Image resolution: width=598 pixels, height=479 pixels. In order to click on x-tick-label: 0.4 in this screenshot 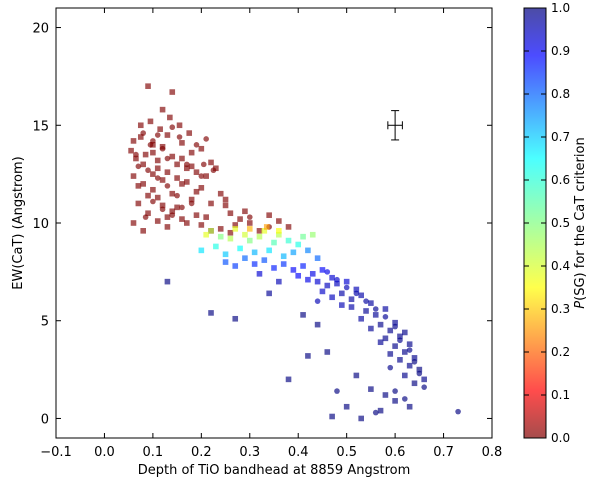, I will do `click(298, 452)`.